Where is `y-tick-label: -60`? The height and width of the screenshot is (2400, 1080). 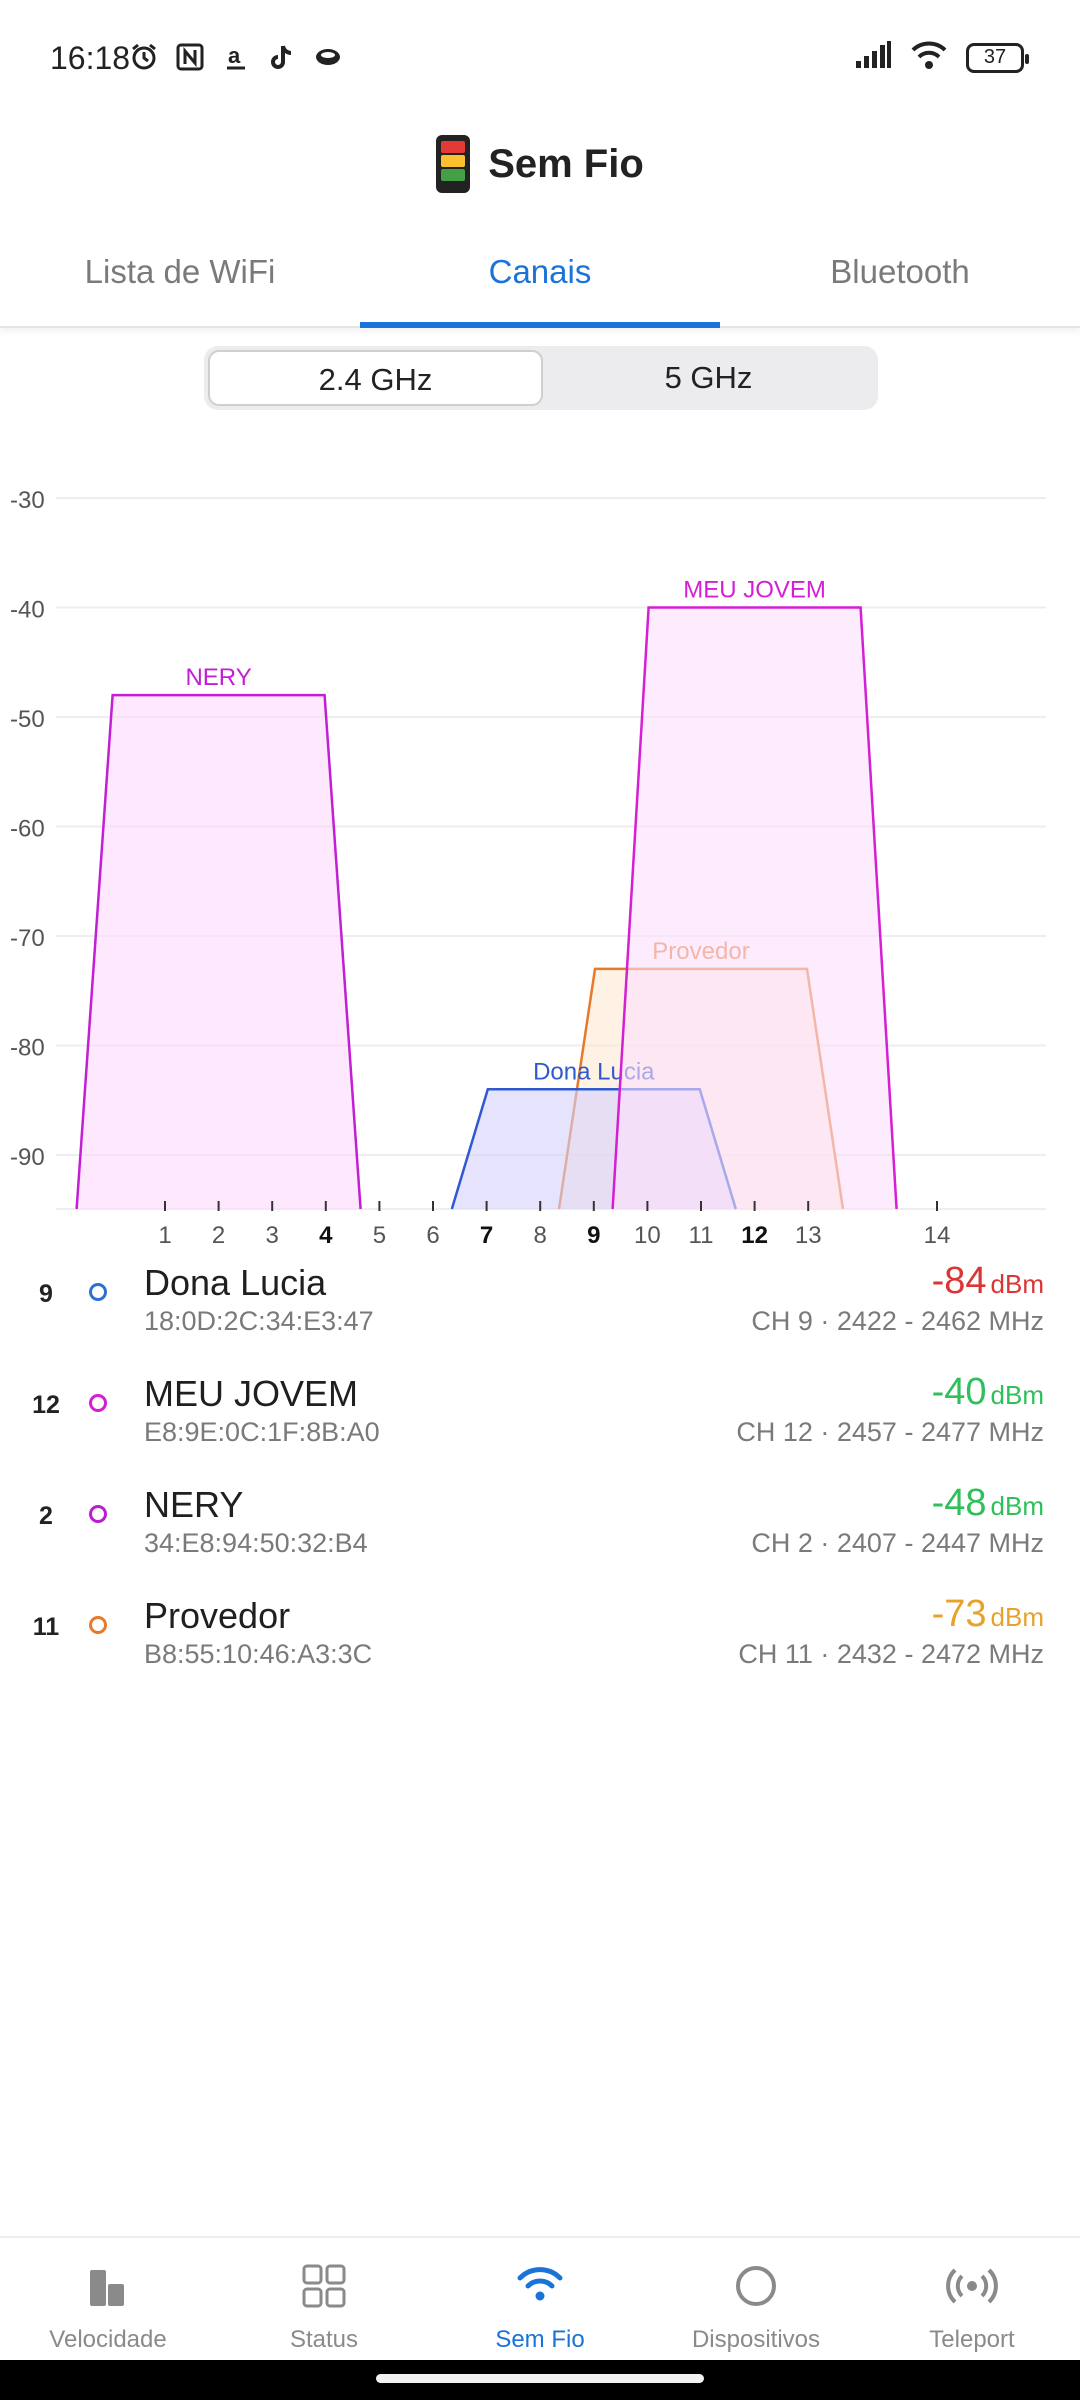
y-tick-label: -60 is located at coordinates (27, 829).